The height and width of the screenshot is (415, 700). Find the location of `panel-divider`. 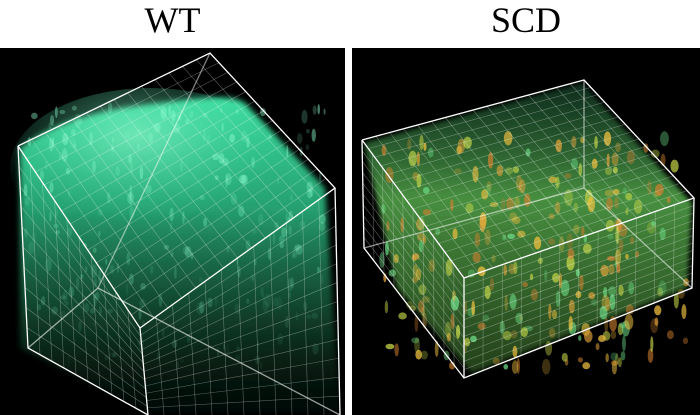

panel-divider is located at coordinates (348, 231).